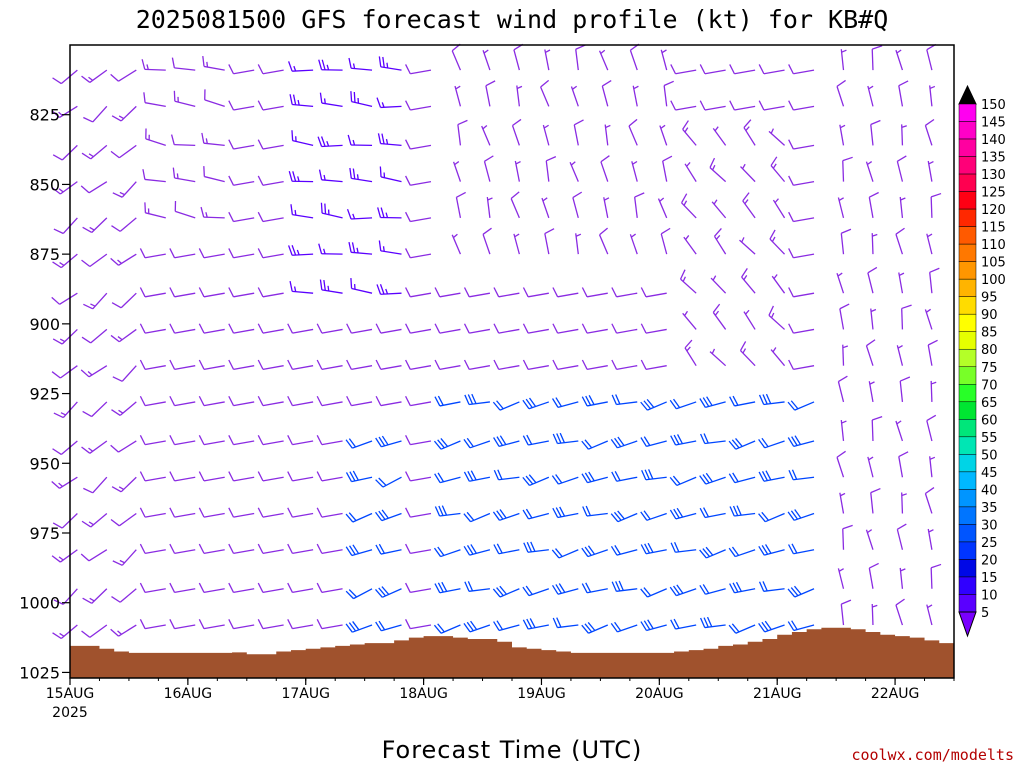 The image size is (1024, 768). What do you see at coordinates (70, 694) in the screenshot?
I see `x-tick-label: 15AUG` at bounding box center [70, 694].